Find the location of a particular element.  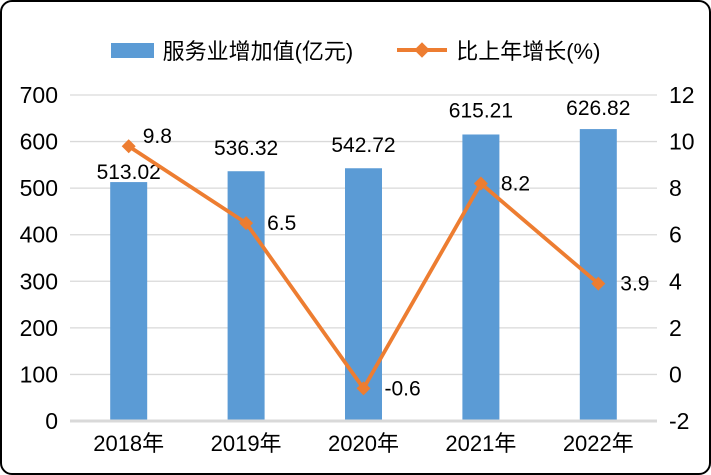

line-series-marker-icon is located at coordinates (422, 50).